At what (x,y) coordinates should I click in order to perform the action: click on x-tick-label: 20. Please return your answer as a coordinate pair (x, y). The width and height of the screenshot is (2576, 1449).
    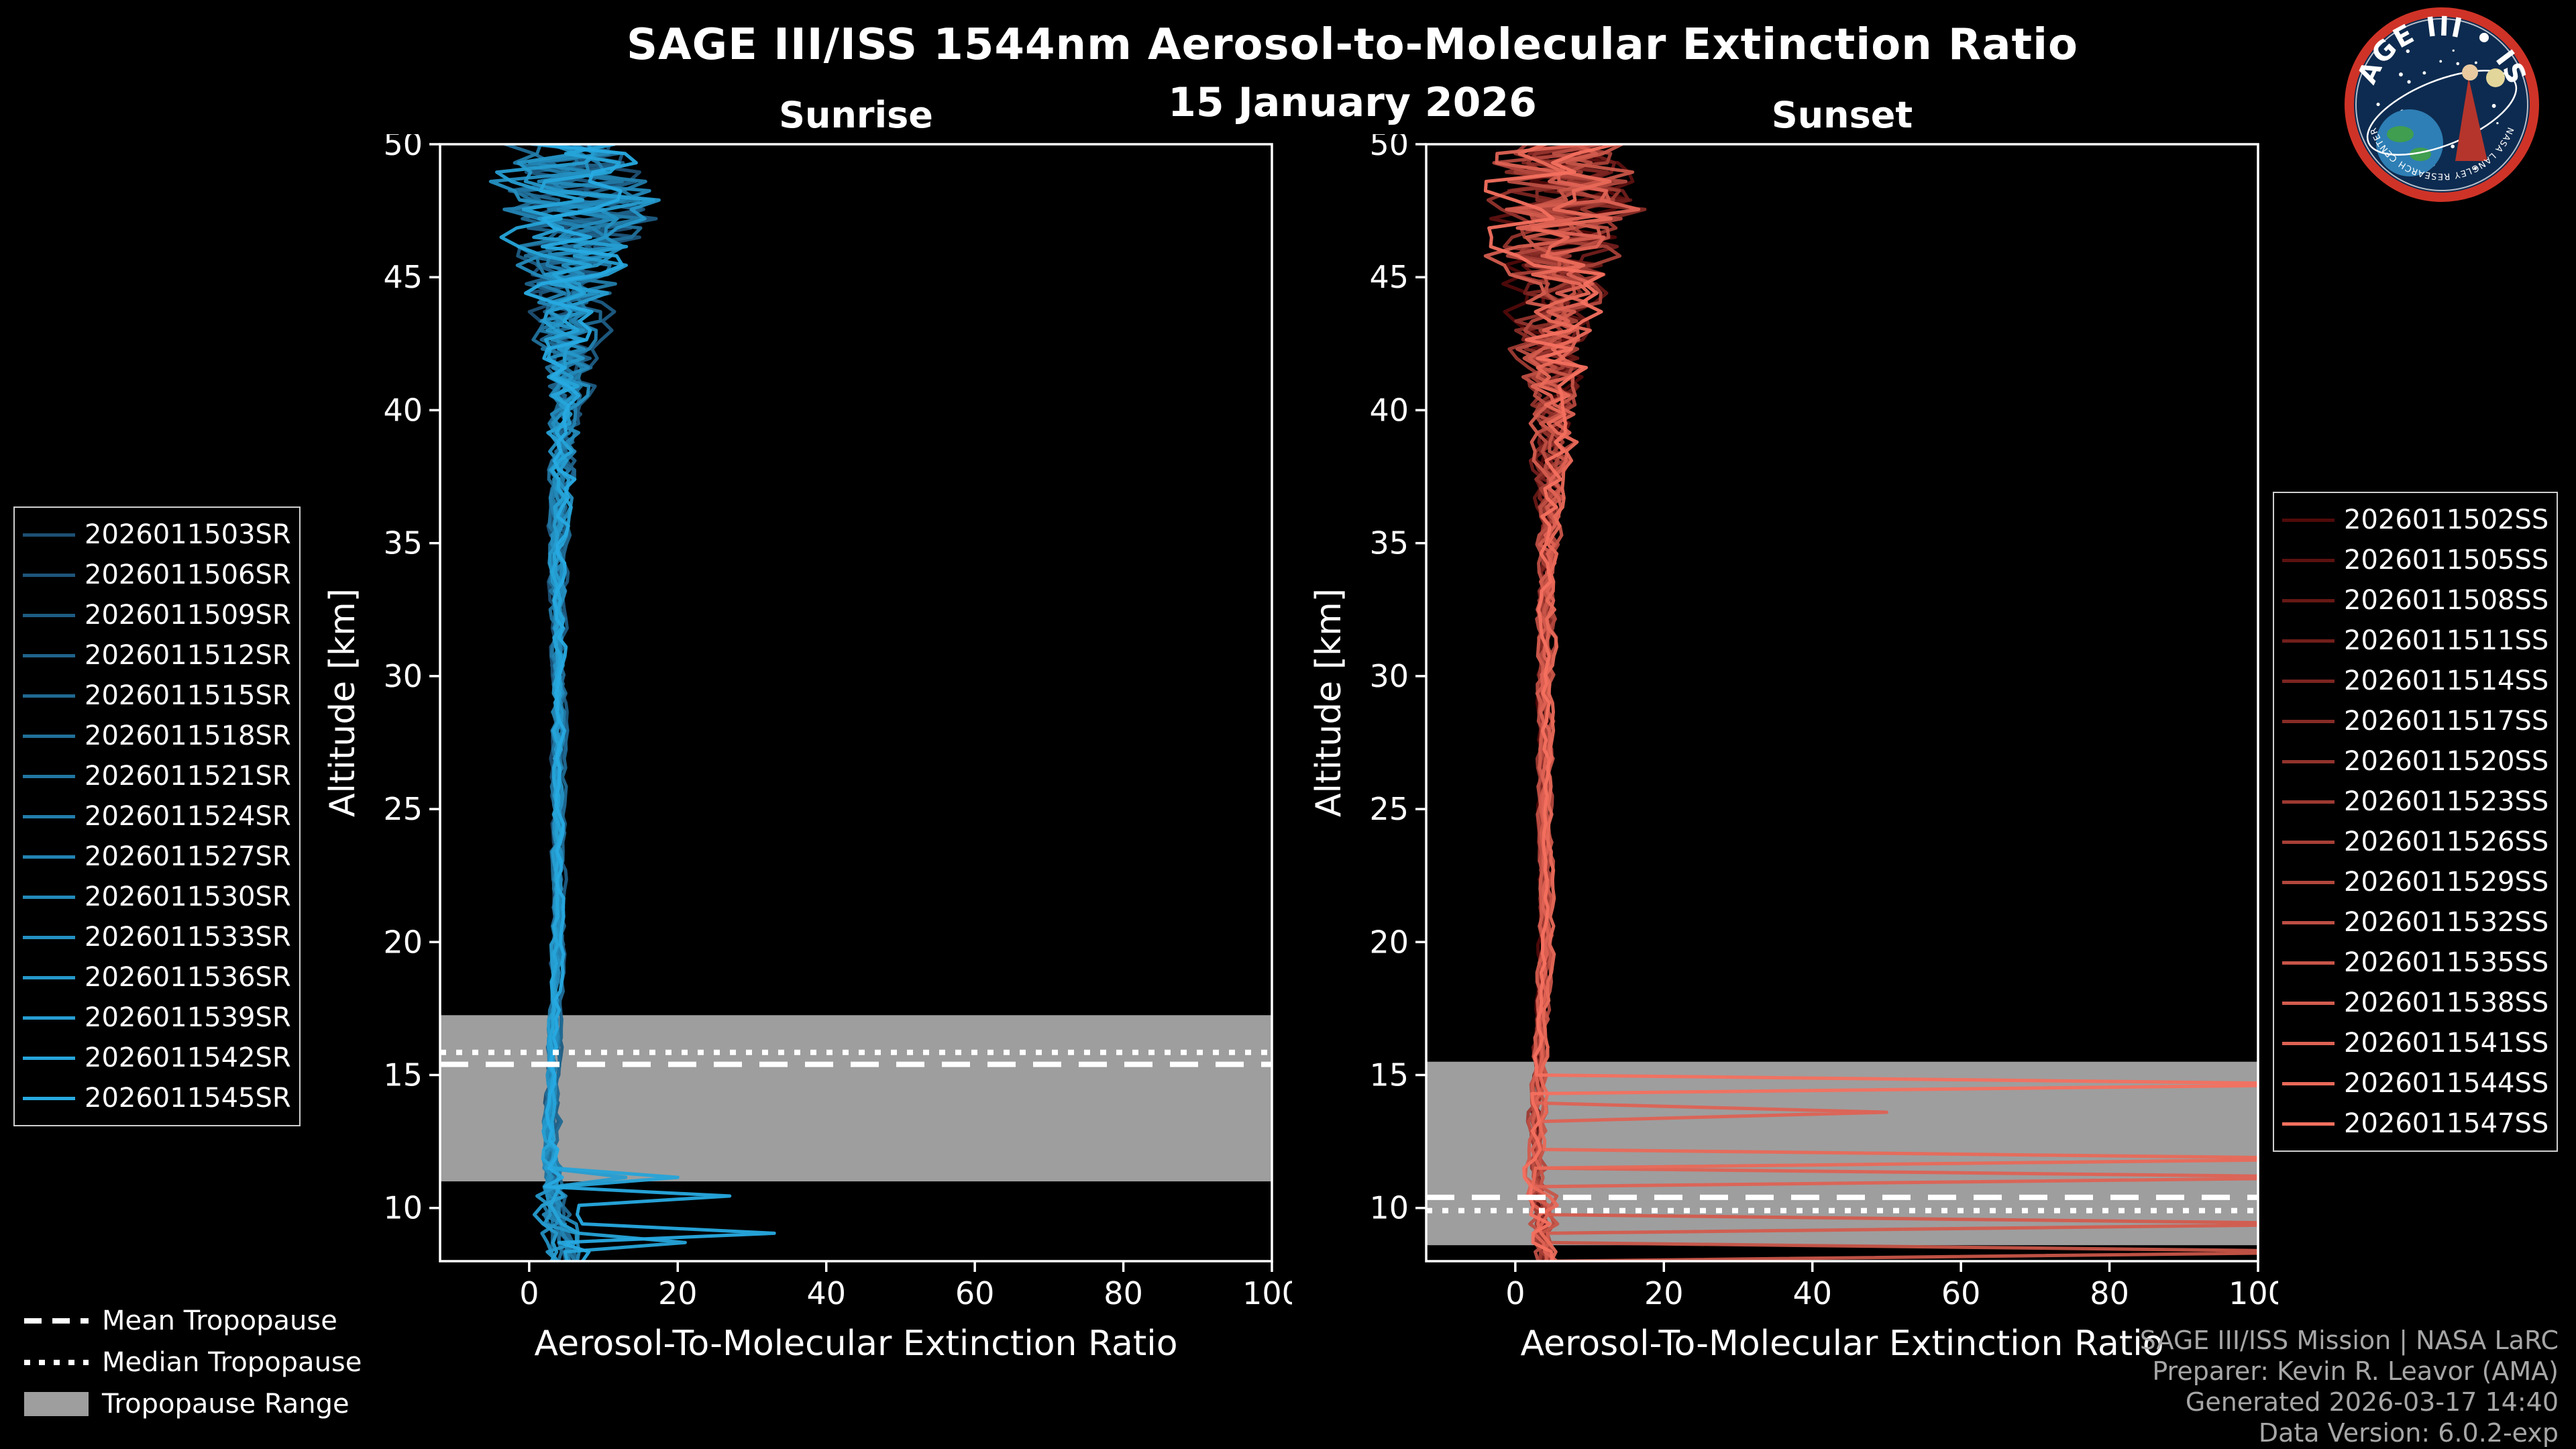
    Looking at the image, I should click on (678, 1293).